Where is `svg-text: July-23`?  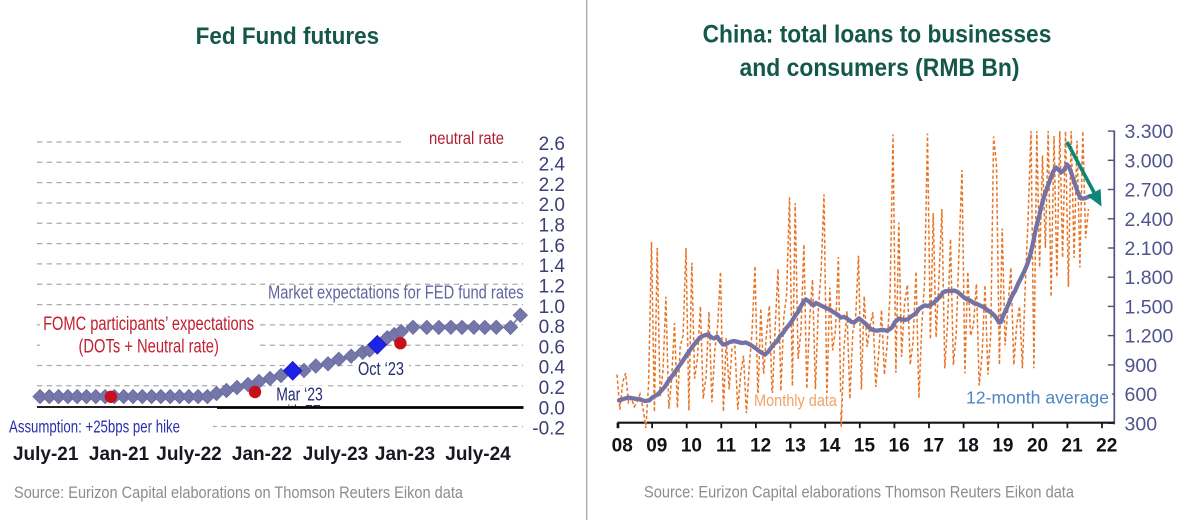
svg-text: July-23 is located at coordinates (335, 454).